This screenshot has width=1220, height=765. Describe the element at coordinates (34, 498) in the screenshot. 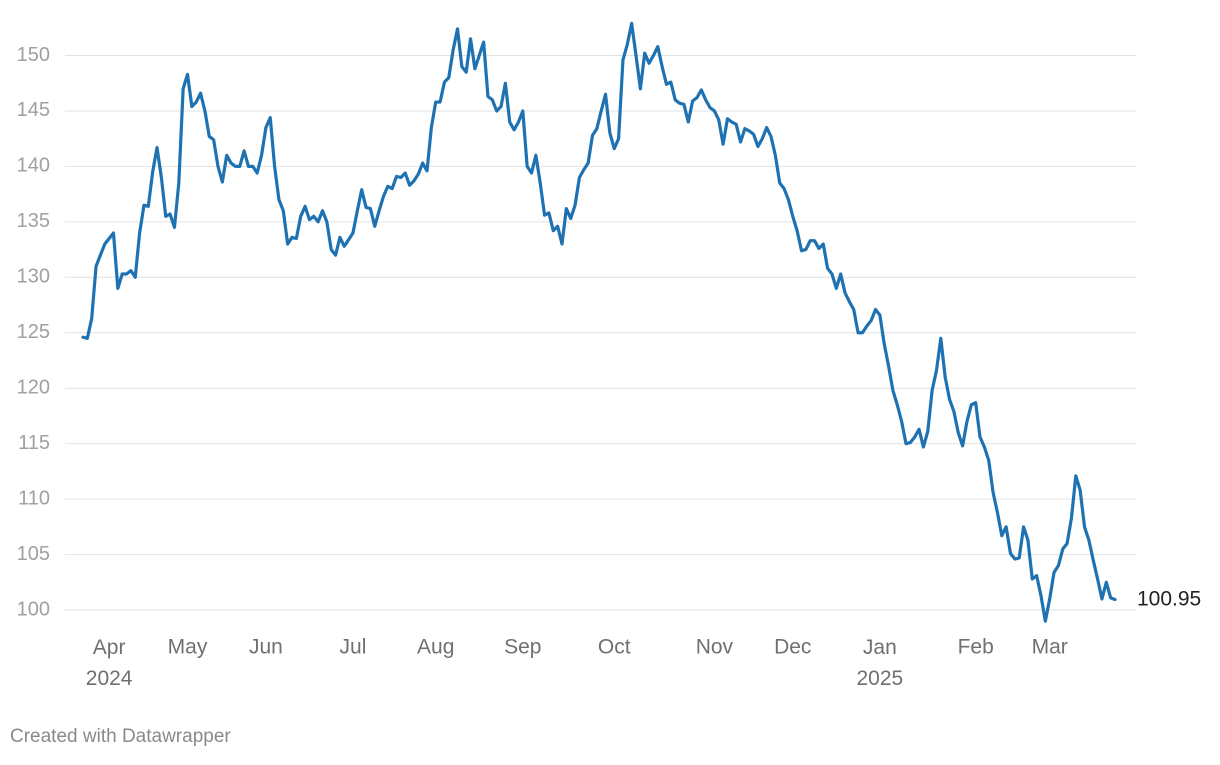

I see `y-tick-label: 110` at that location.